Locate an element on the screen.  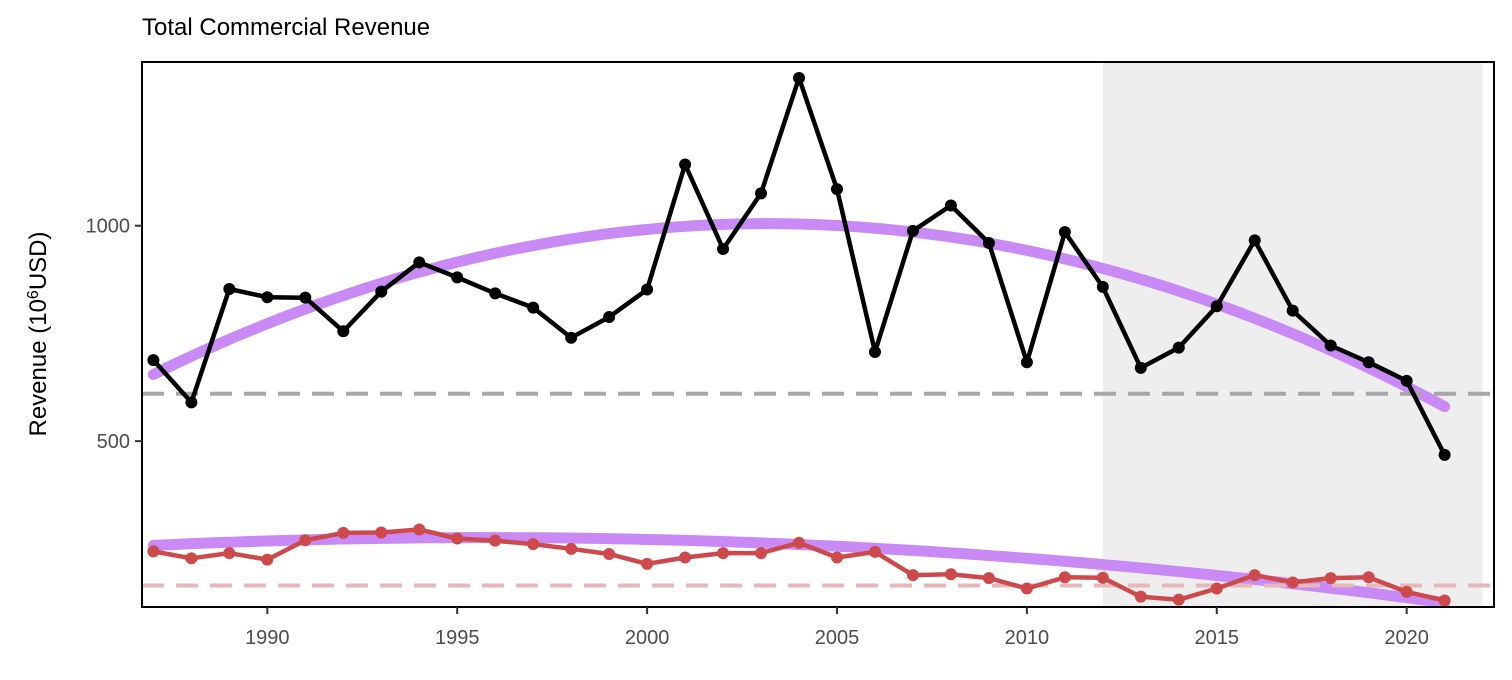
x-tick-label: 2020 is located at coordinates (1406, 638).